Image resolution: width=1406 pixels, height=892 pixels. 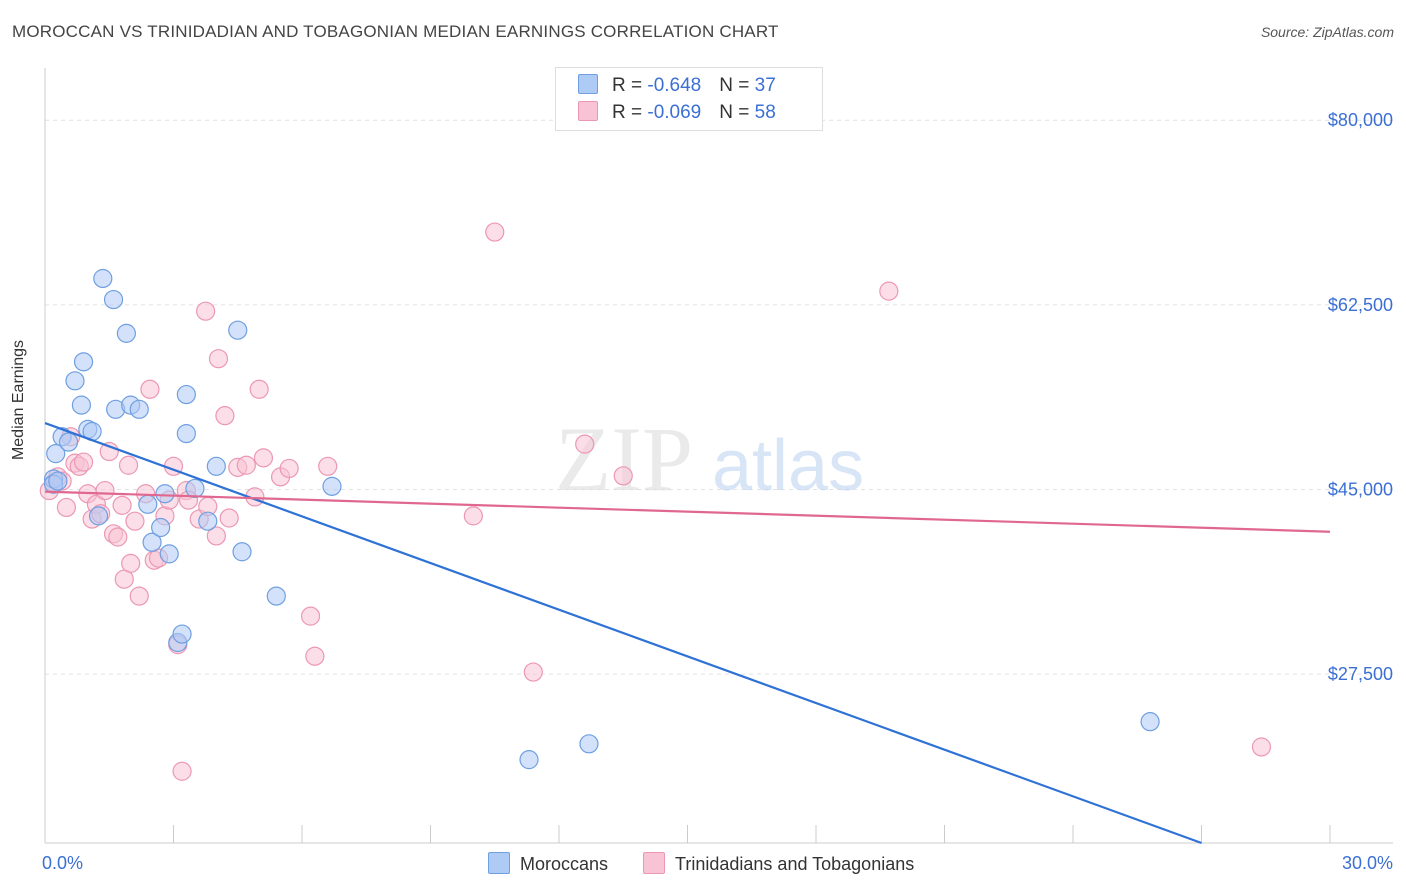 What do you see at coordinates (1360, 305) in the screenshot?
I see `y-tick-label: $62,500` at bounding box center [1360, 305].